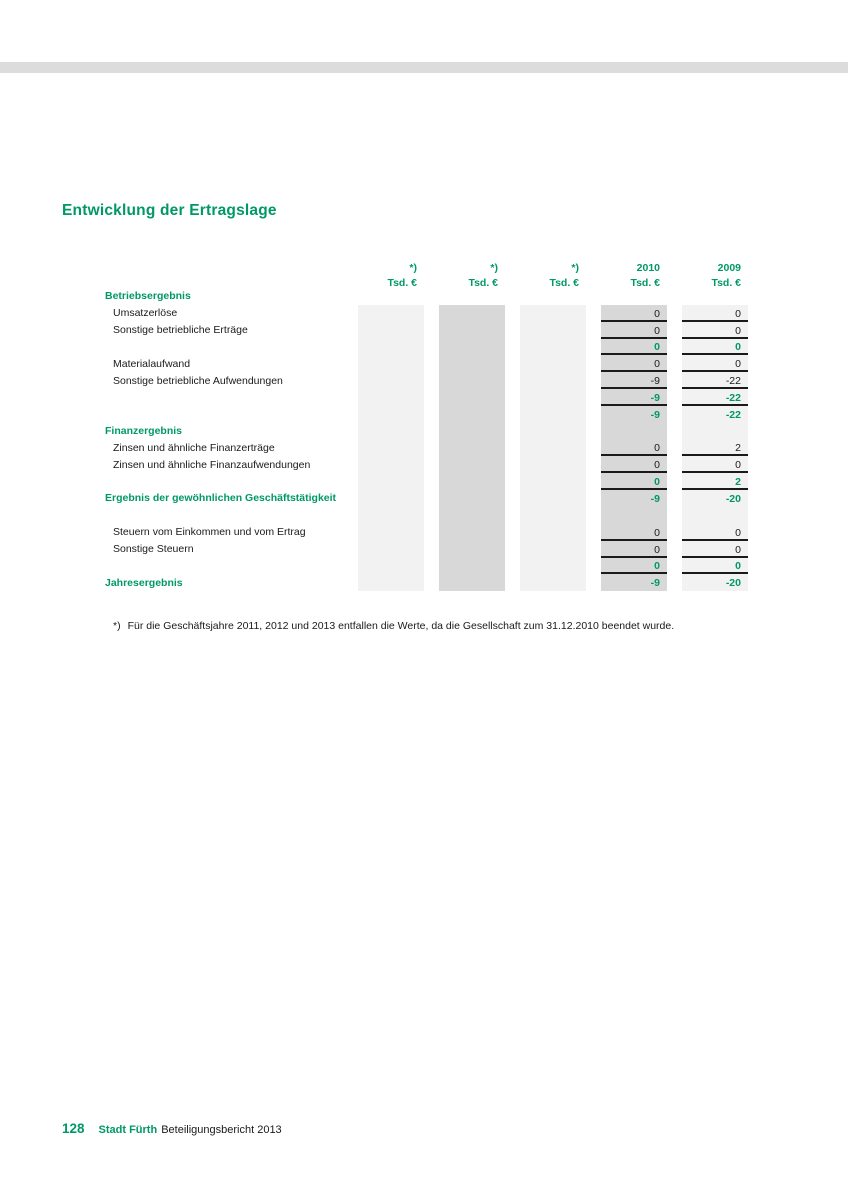 This screenshot has width=848, height=1200. What do you see at coordinates (432, 431) in the screenshot?
I see `table-row: Finanzergebnis` at bounding box center [432, 431].